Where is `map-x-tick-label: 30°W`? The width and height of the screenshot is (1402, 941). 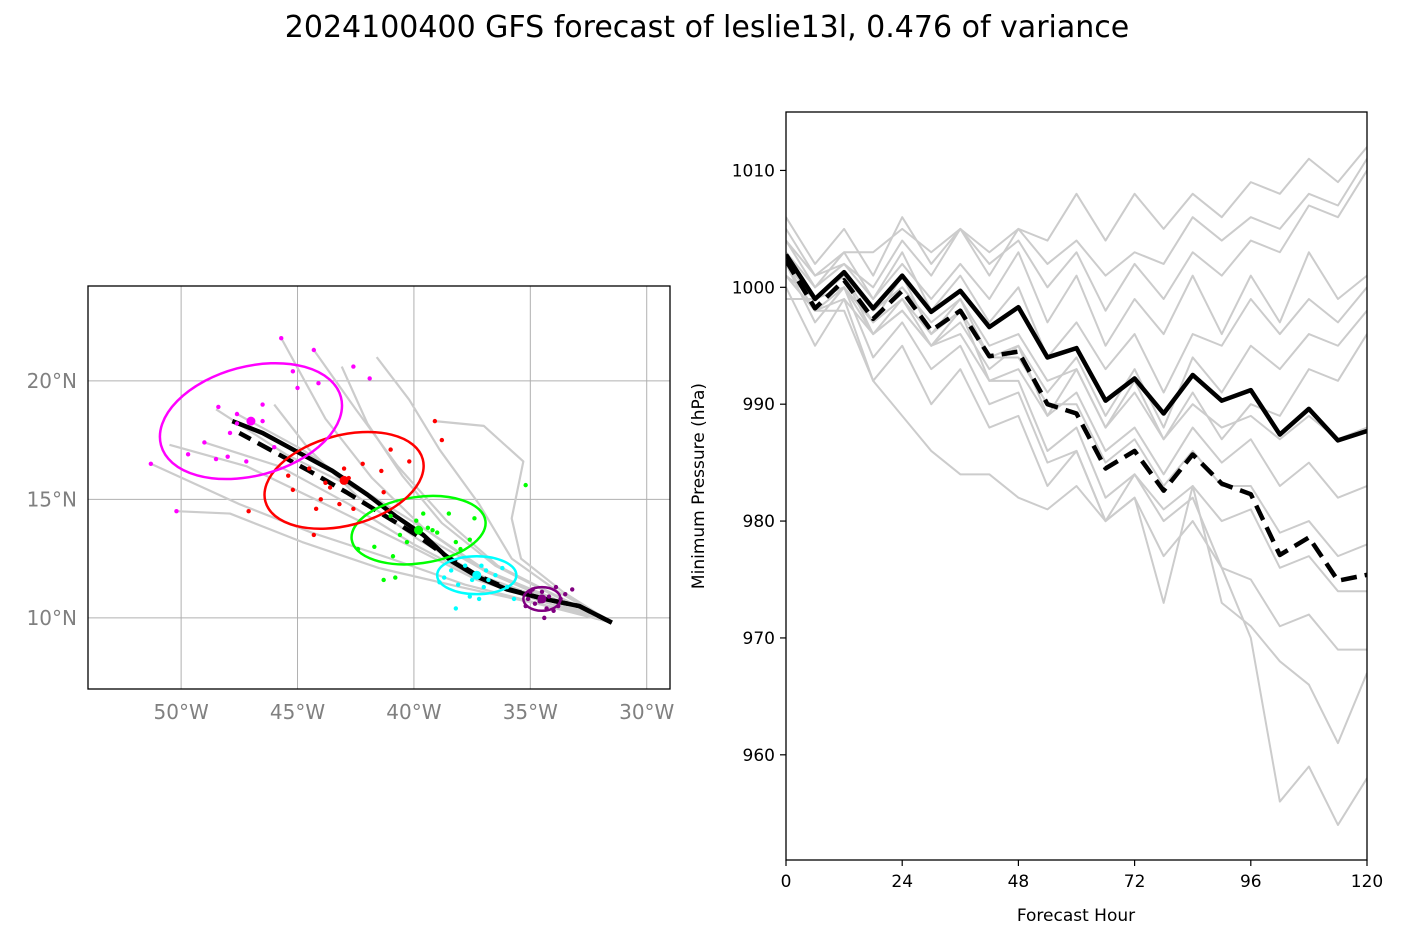
map-x-tick-label: 30°W is located at coordinates (646, 712).